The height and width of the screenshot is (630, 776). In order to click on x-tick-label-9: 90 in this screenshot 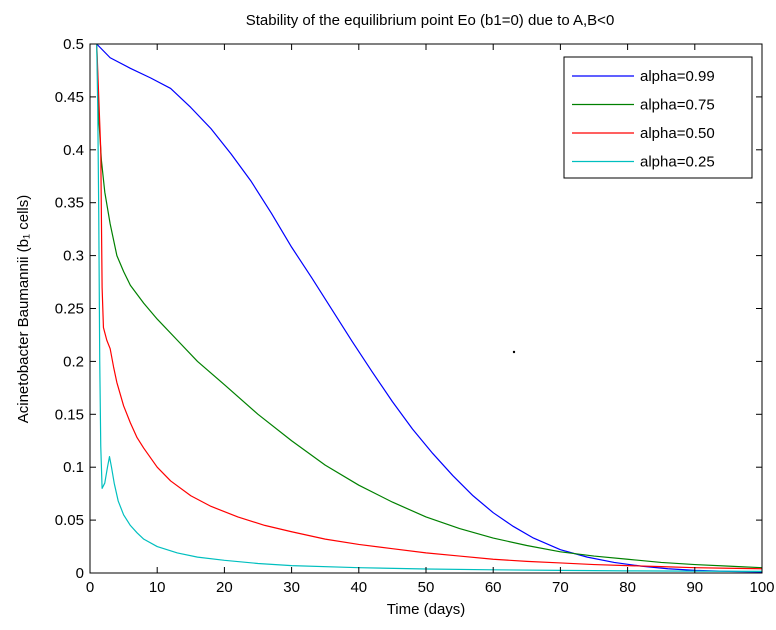, I will do `click(694, 587)`.